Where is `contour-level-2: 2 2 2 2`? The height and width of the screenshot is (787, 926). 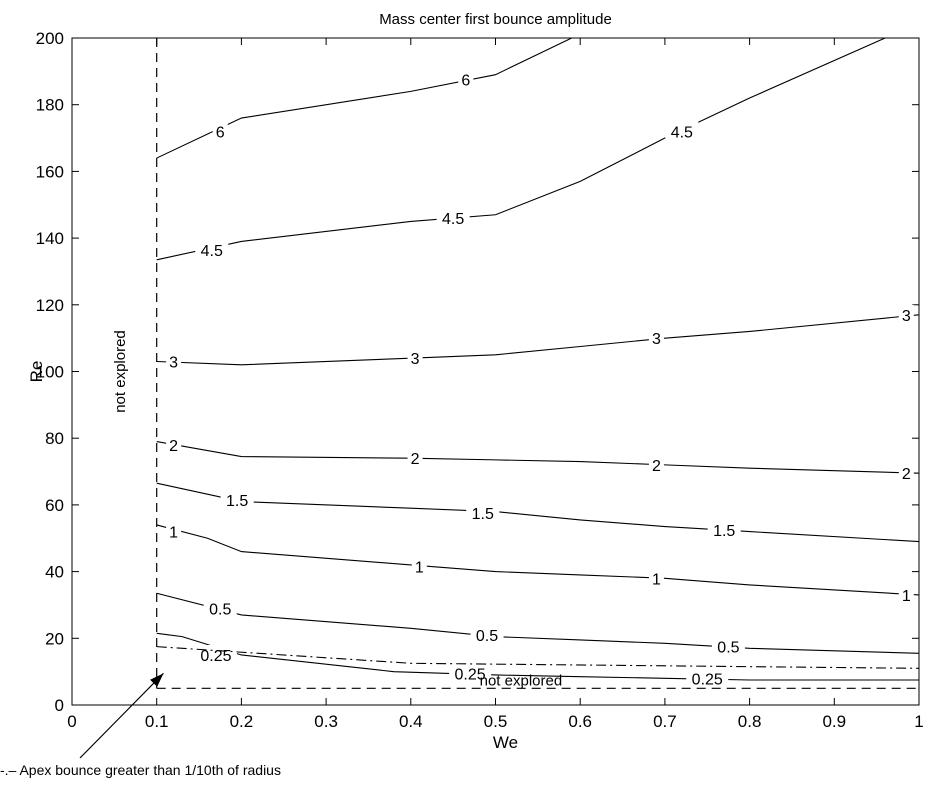 contour-level-2: 2 2 2 2 is located at coordinates (538, 458).